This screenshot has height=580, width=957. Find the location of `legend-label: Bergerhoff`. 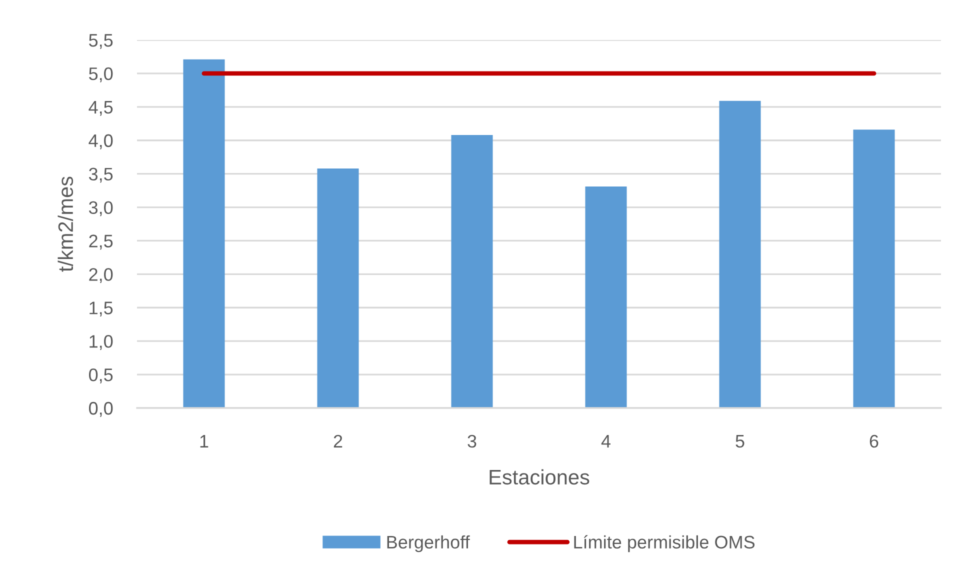

legend-label: Bergerhoff is located at coordinates (428, 543).